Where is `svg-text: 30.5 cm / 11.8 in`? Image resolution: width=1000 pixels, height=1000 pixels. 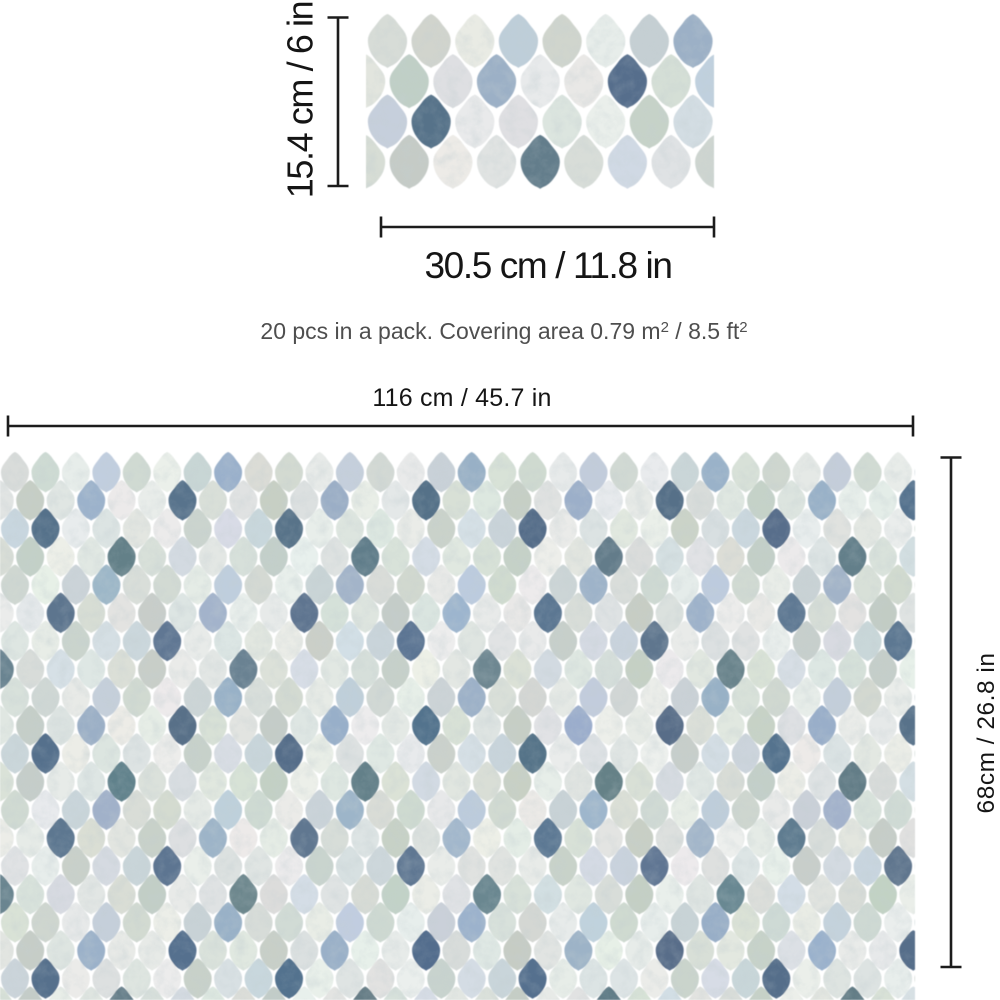
svg-text: 30.5 cm / 11.8 in is located at coordinates (548, 265).